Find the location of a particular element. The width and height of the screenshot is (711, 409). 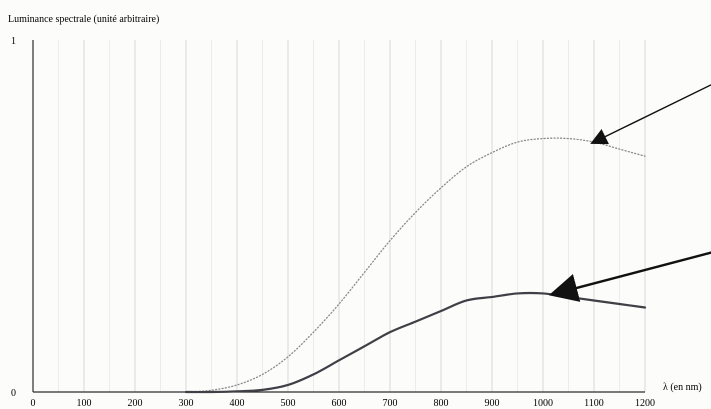

x-tick-label-1000: 1000 is located at coordinates (543, 403).